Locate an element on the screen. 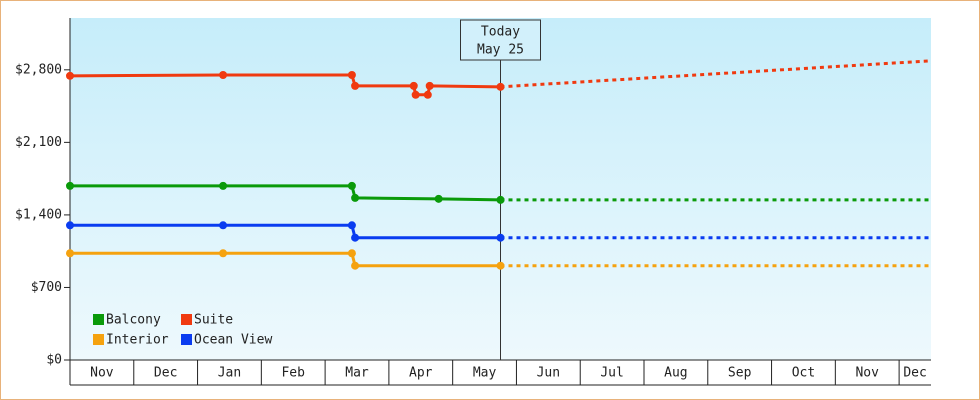  today-box is located at coordinates (500, 40).